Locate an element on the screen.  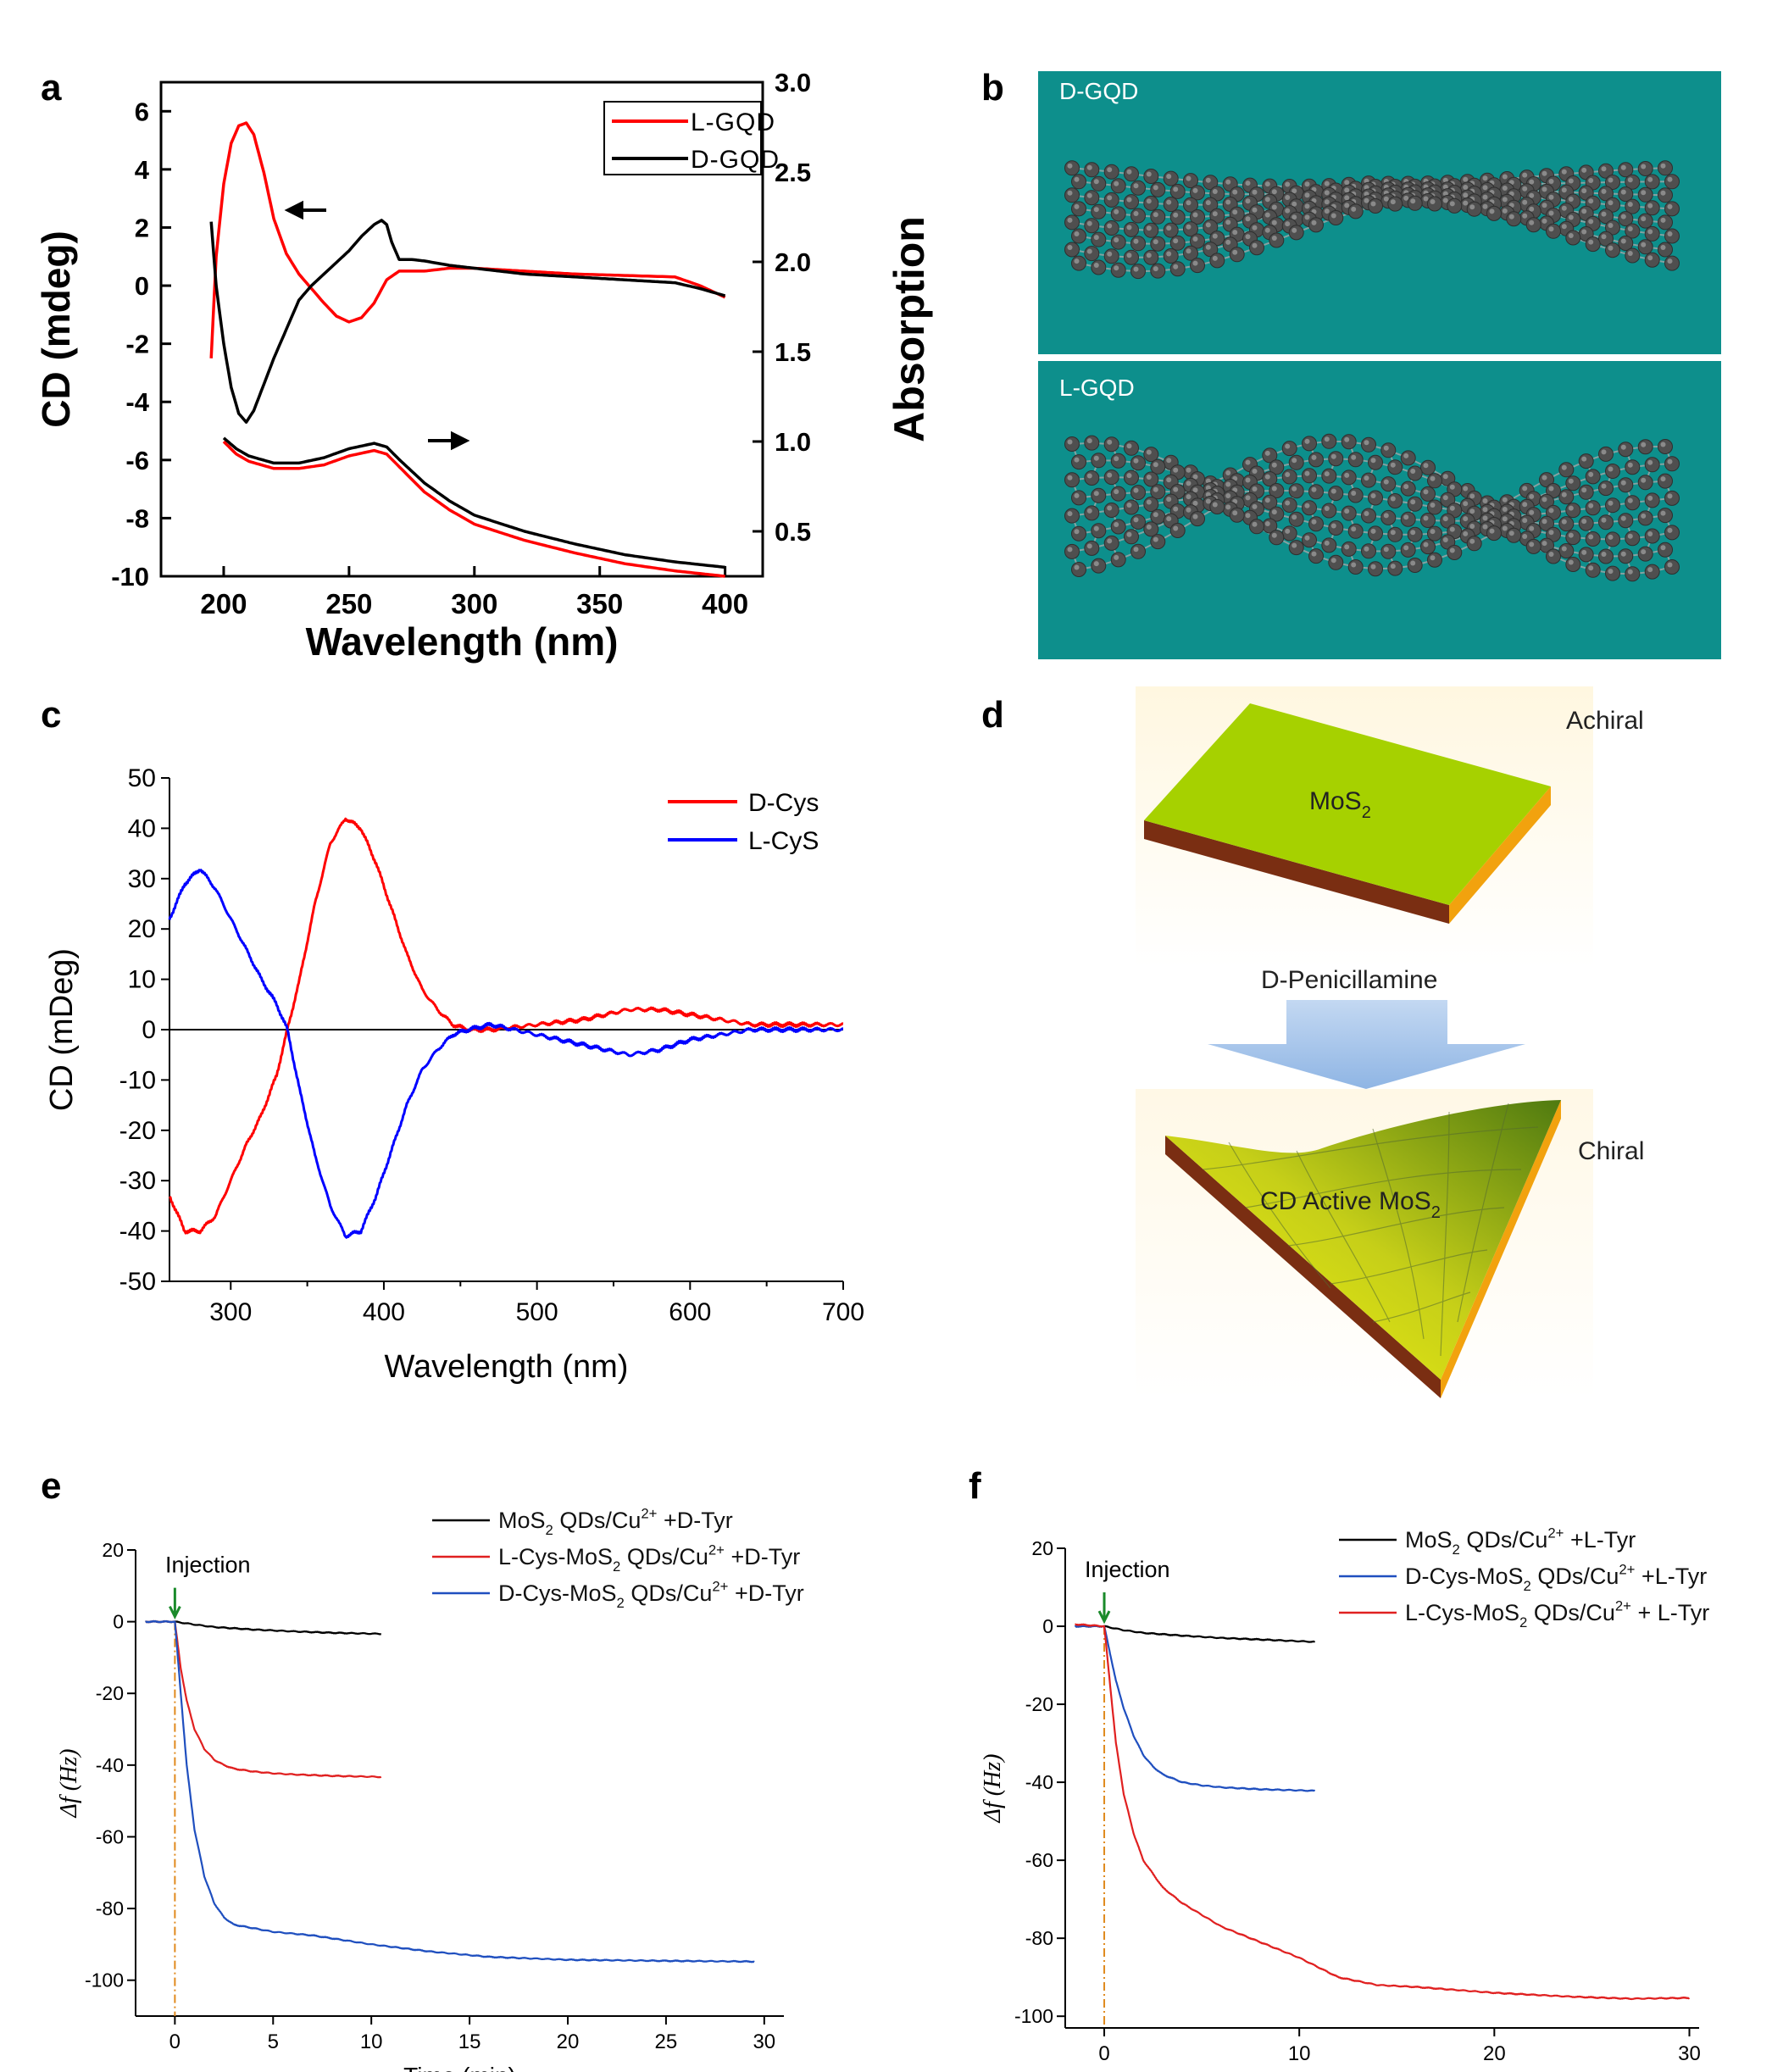
plot-frame is located at coordinates (461, 329).